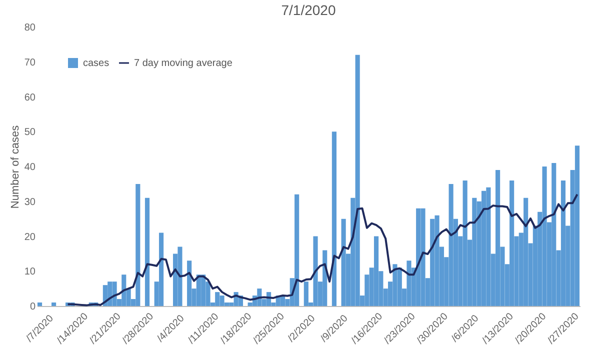 Image resolution: width=600 pixels, height=350 pixels. I want to click on y-tick-label: 40, so click(30, 167).